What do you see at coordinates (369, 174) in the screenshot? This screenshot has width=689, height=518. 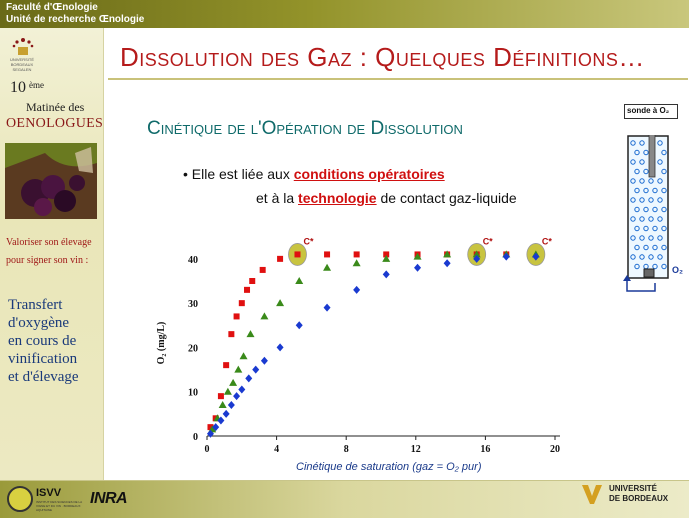 I see `highlight-conditions: conditions opératoires` at bounding box center [369, 174].